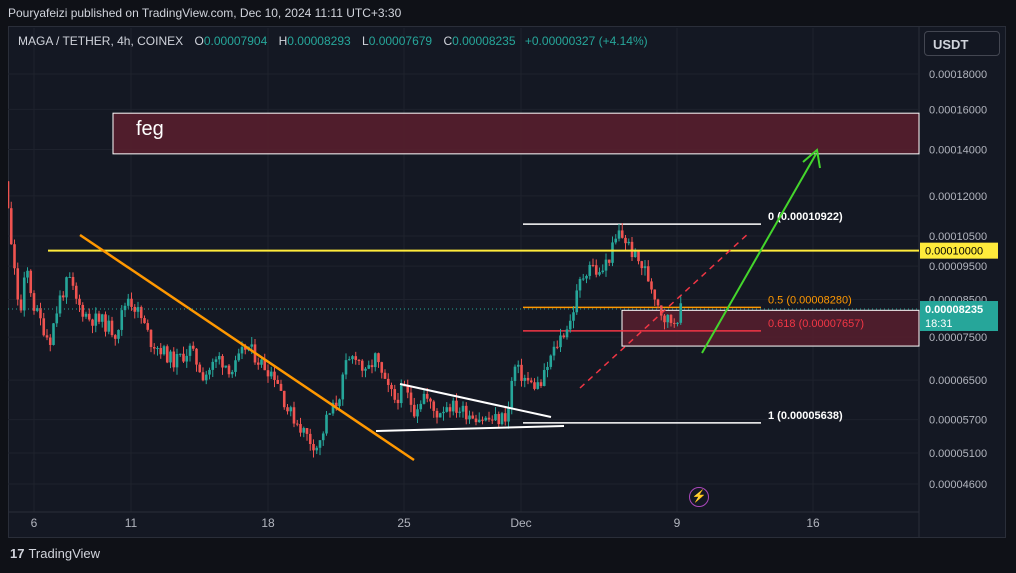 The image size is (1016, 573). Describe the element at coordinates (131, 523) in the screenshot. I see `x-tick-label: 11` at that location.